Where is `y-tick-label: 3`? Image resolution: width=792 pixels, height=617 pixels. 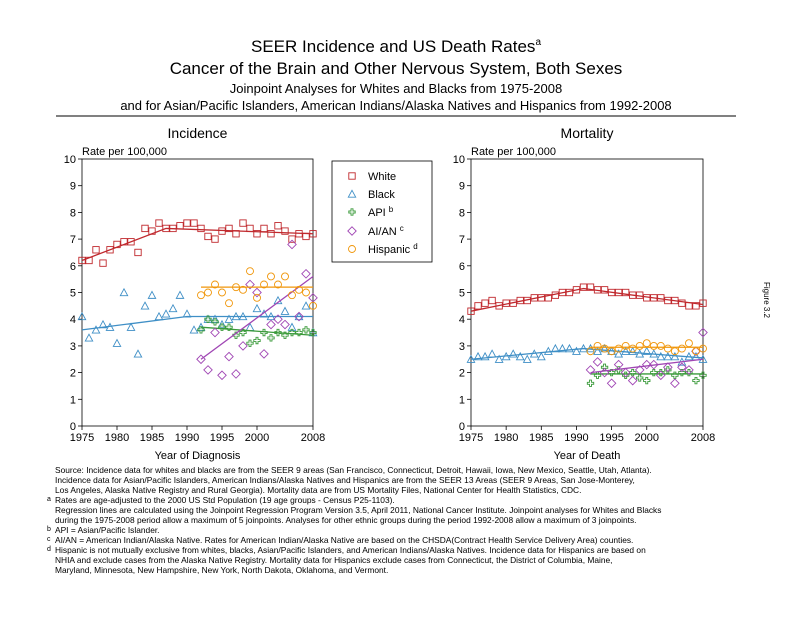
y-tick-label: 3 is located at coordinates (73, 347).